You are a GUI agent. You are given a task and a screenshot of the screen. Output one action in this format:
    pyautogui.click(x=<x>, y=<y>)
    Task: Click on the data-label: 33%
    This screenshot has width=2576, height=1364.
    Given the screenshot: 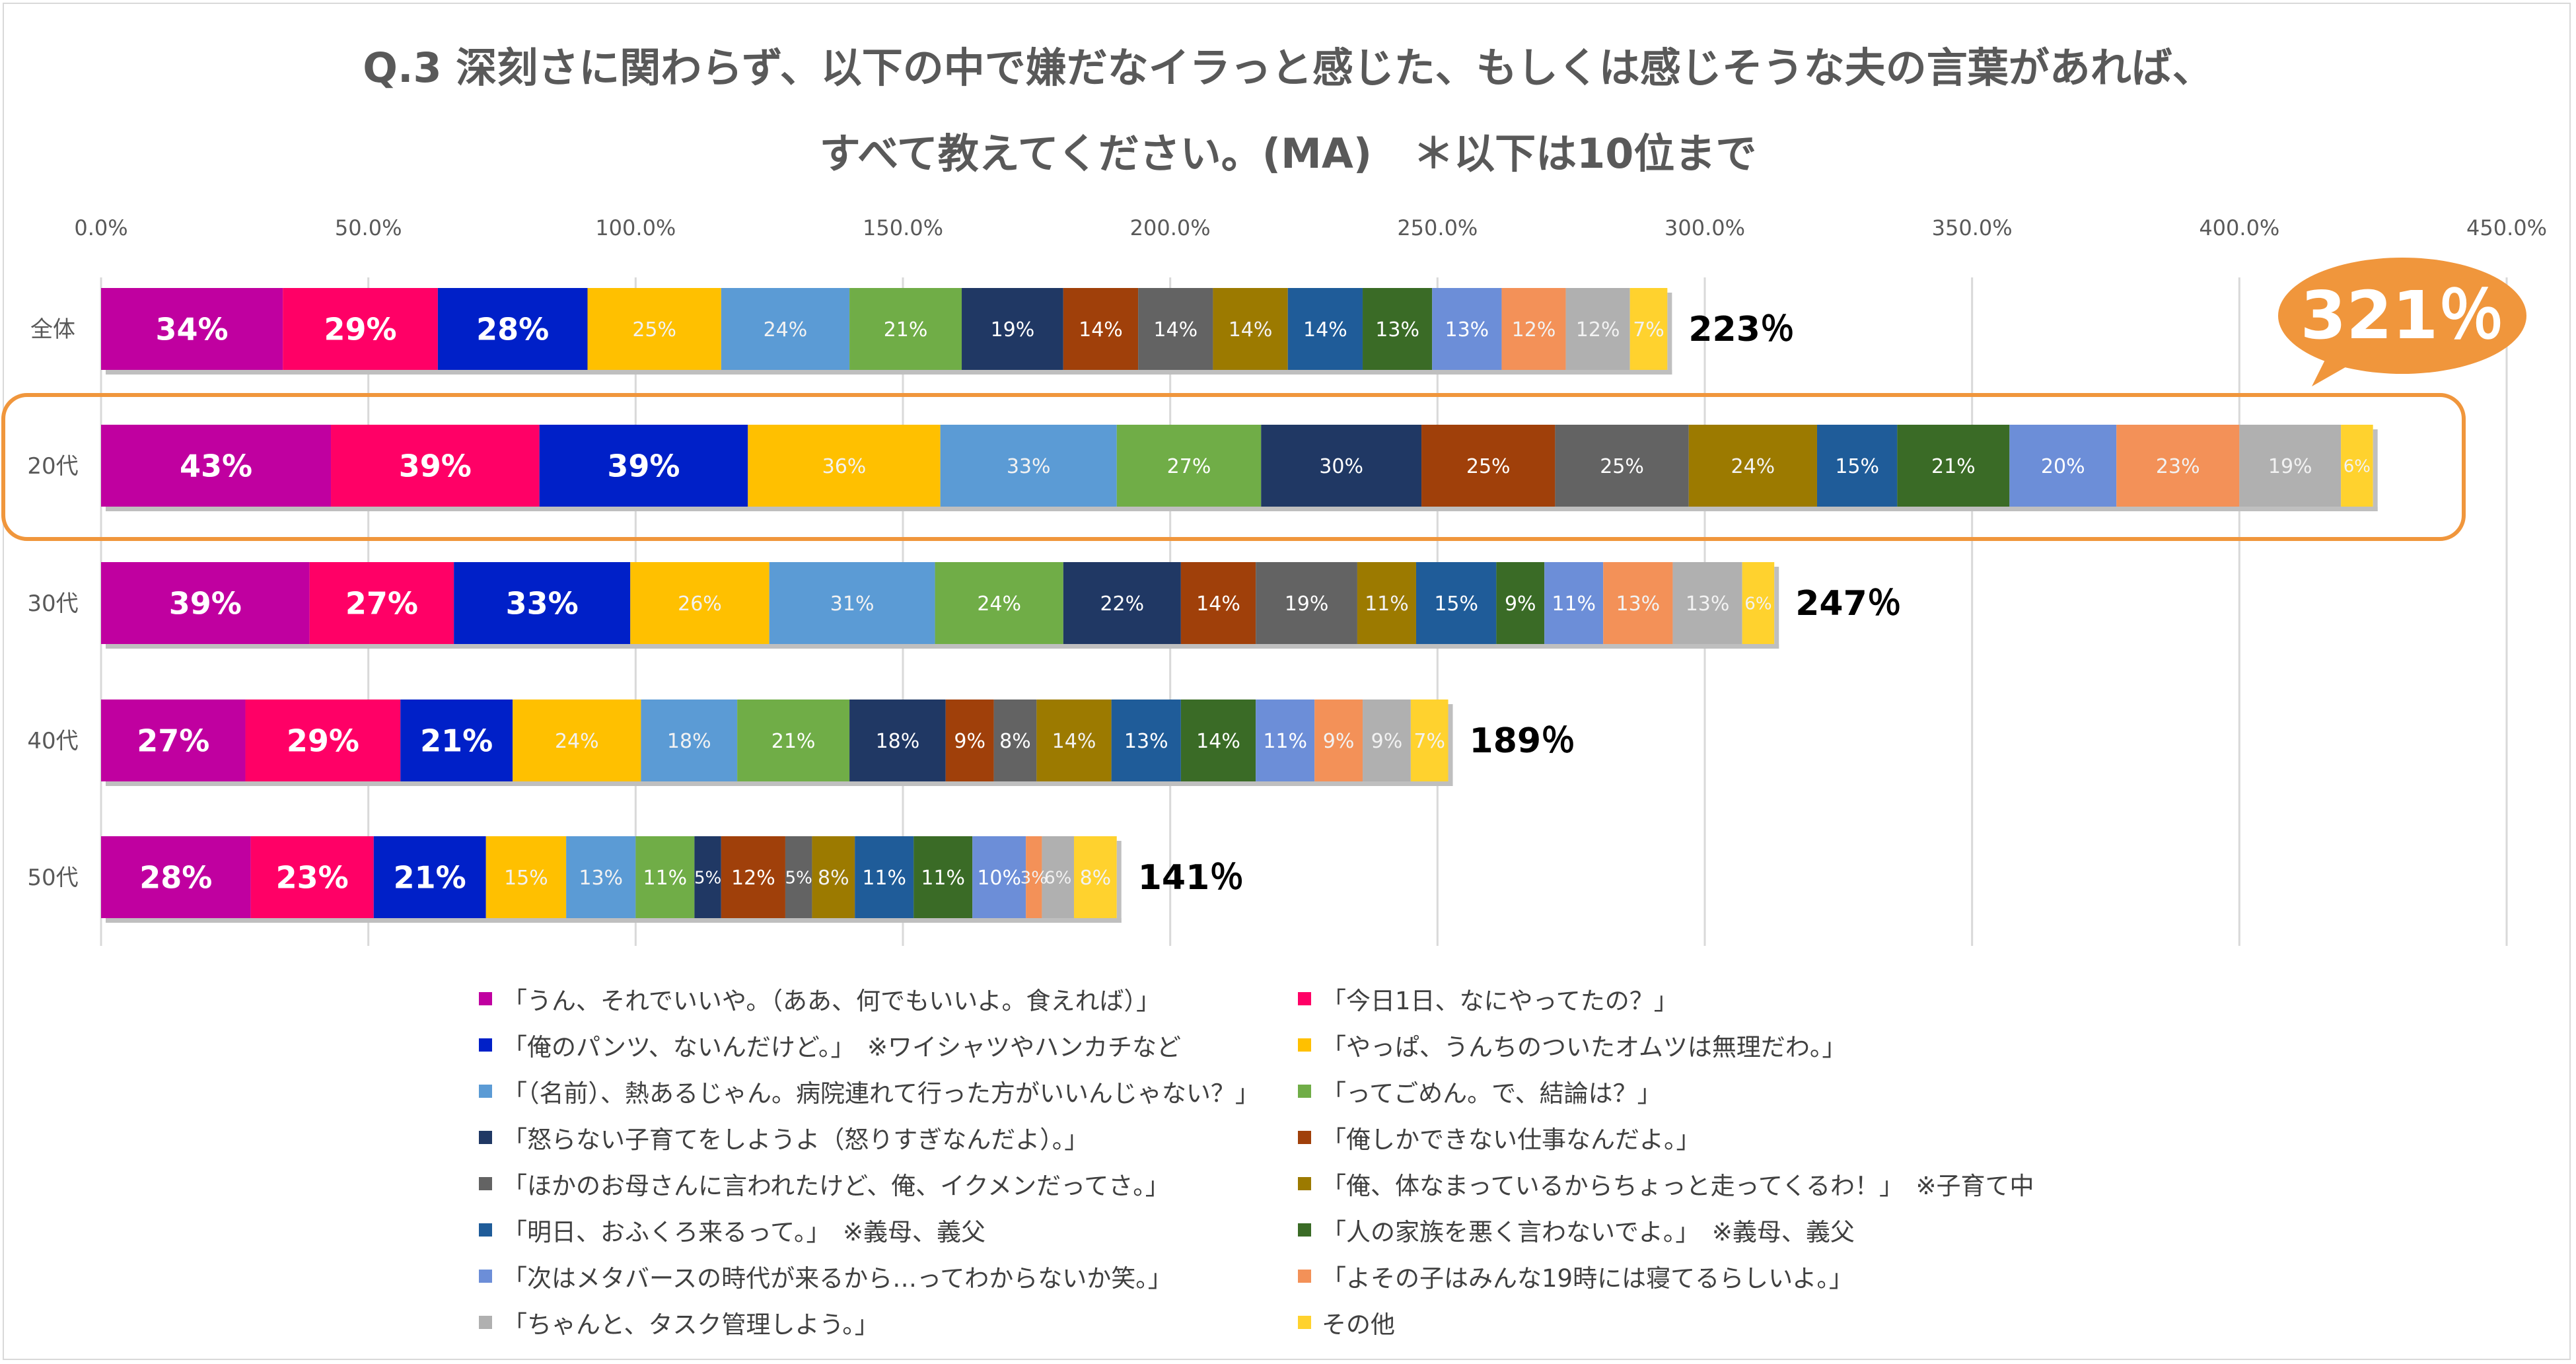 What is the action you would take?
    pyautogui.click(x=542, y=604)
    